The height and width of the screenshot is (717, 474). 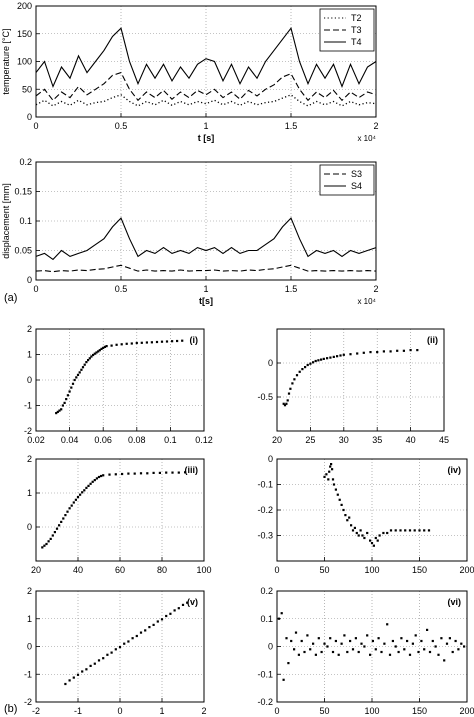 What do you see at coordinates (25, 162) in the screenshot?
I see `y-tick-label: 0.2` at bounding box center [25, 162].